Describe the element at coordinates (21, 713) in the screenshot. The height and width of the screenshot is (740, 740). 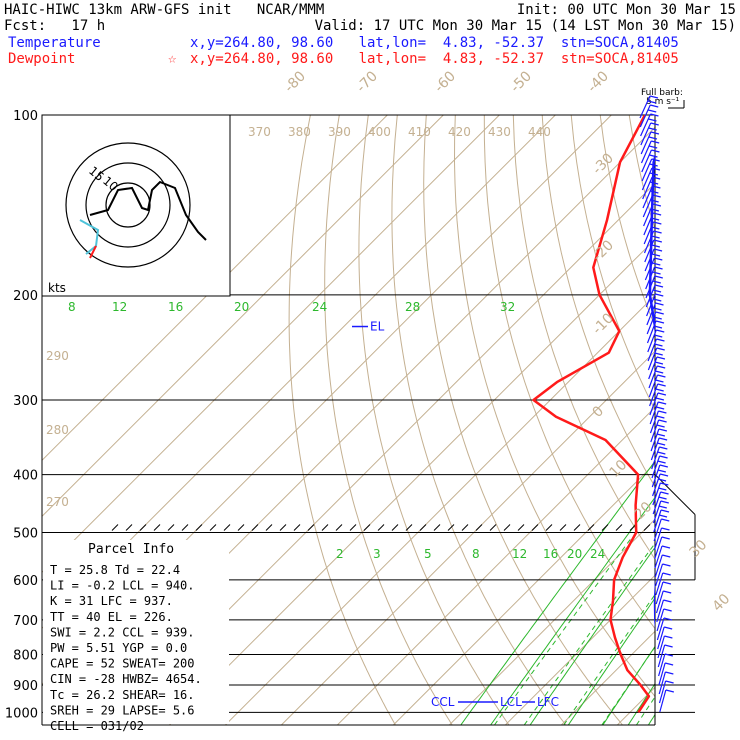
I see `pressure-tick-label: 1000` at that location.